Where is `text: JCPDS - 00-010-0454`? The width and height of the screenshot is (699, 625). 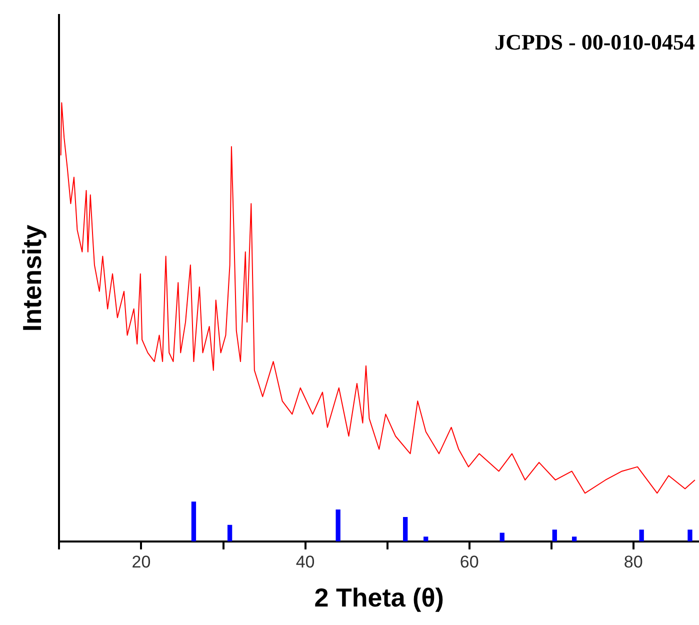 text: JCPDS - 00-010-0454 is located at coordinates (594, 42).